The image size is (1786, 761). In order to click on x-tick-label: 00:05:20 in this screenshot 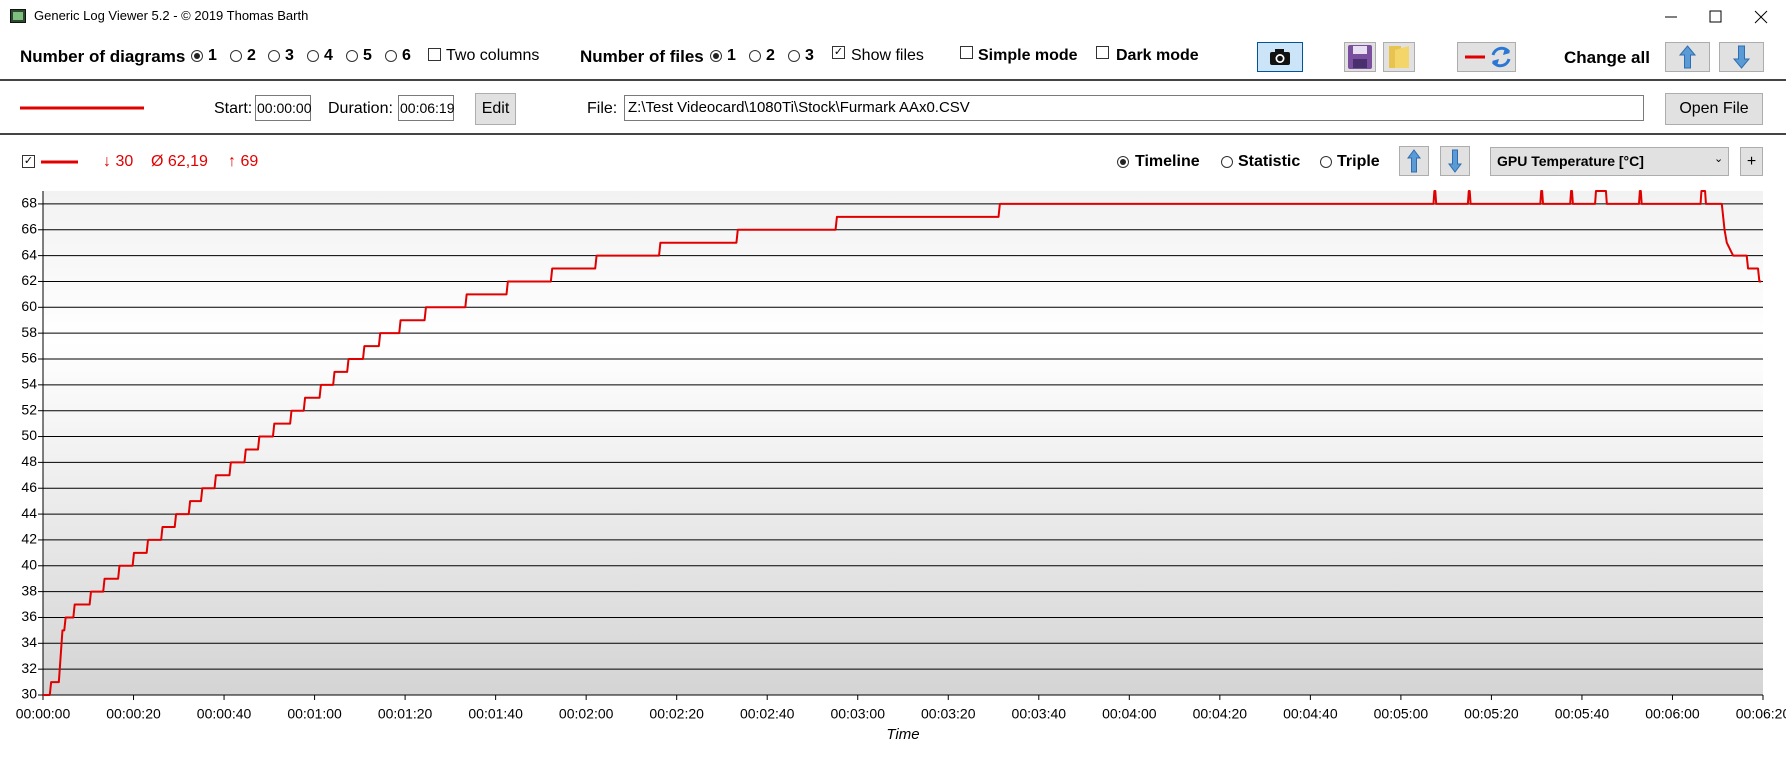, I will do `click(1491, 714)`.